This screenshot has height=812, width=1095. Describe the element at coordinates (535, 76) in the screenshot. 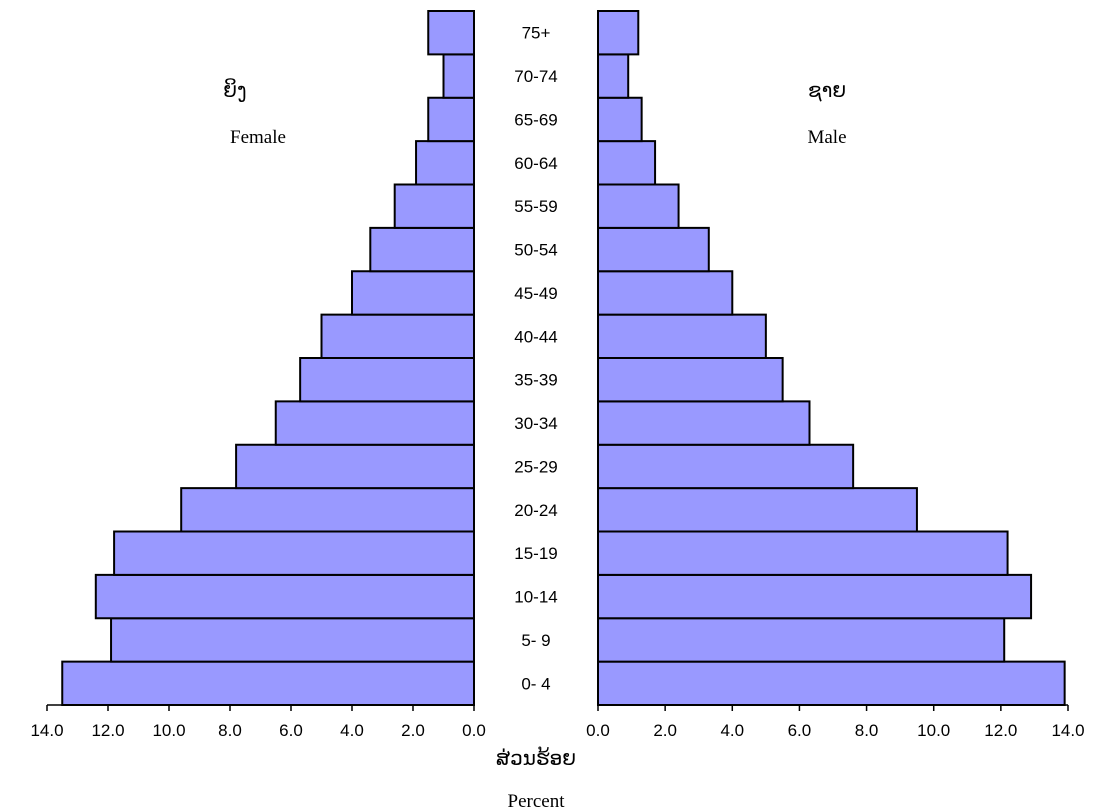

I see `age-label-70-74: 70-74` at that location.